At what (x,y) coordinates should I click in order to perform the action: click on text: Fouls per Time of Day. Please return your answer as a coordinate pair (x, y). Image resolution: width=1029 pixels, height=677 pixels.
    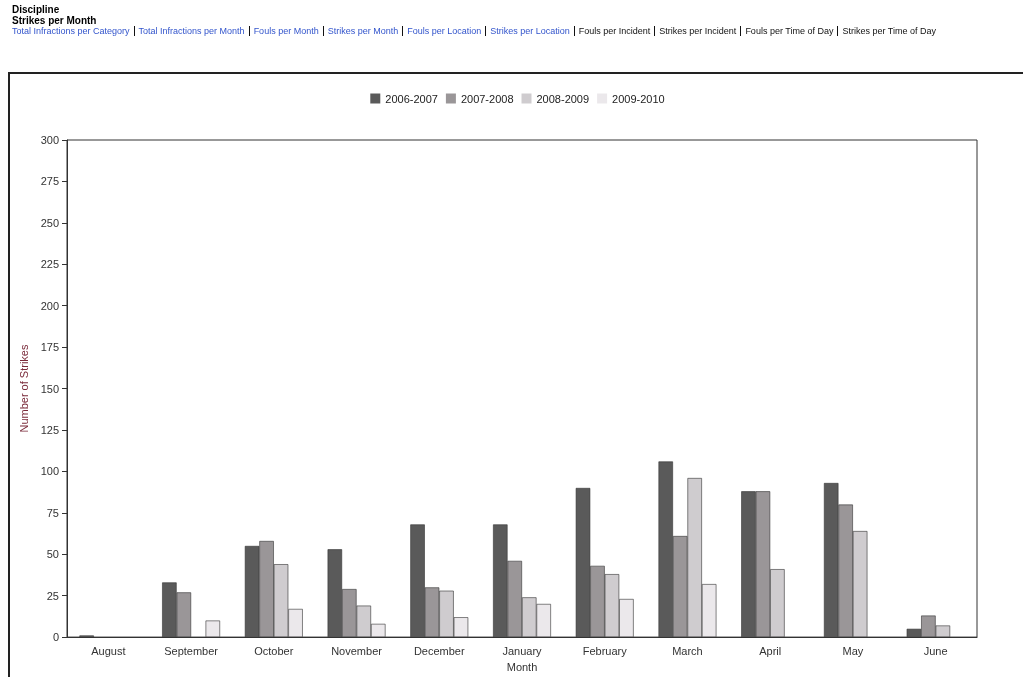
    Looking at the image, I should click on (789, 31).